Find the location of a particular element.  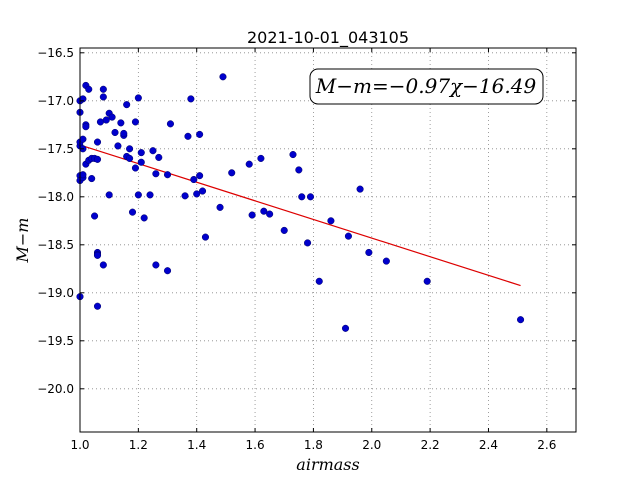

annotation-box is located at coordinates (426, 86).